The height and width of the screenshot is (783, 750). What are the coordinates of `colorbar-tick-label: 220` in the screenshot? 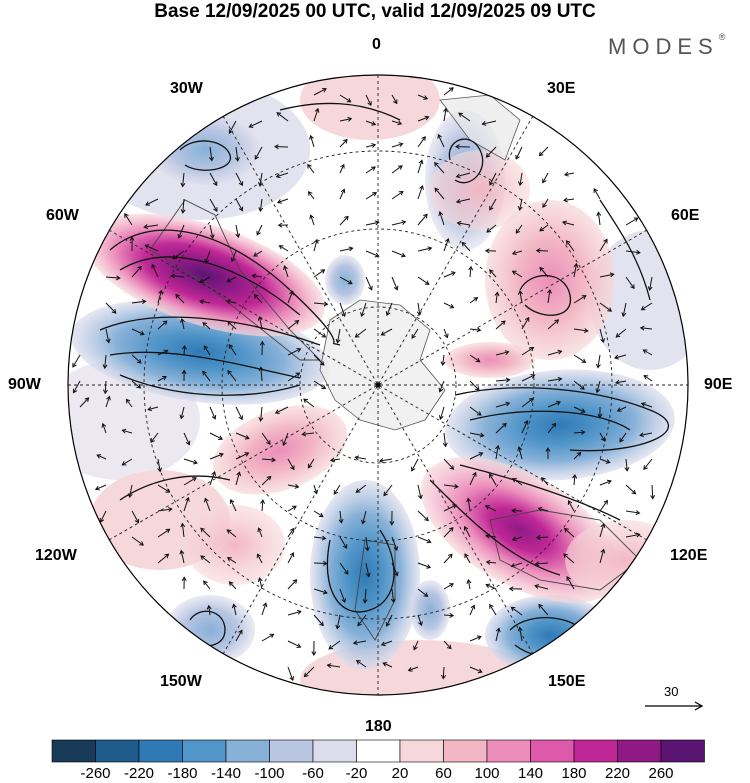 It's located at (617, 773).